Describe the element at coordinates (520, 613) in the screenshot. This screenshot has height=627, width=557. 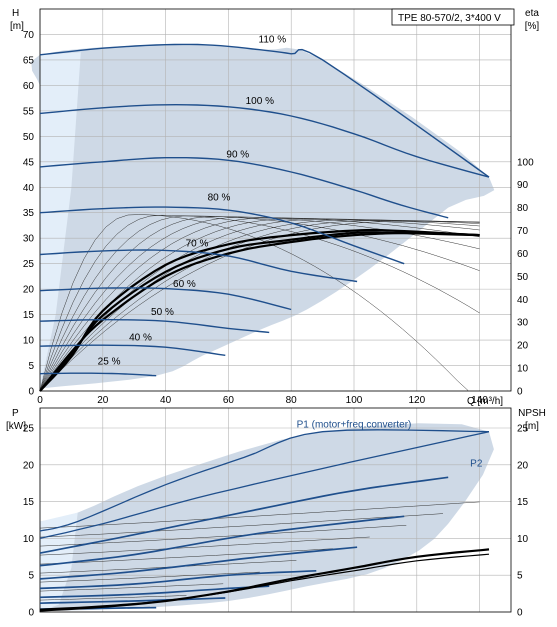
I see `npsh-tick-label: 0` at that location.